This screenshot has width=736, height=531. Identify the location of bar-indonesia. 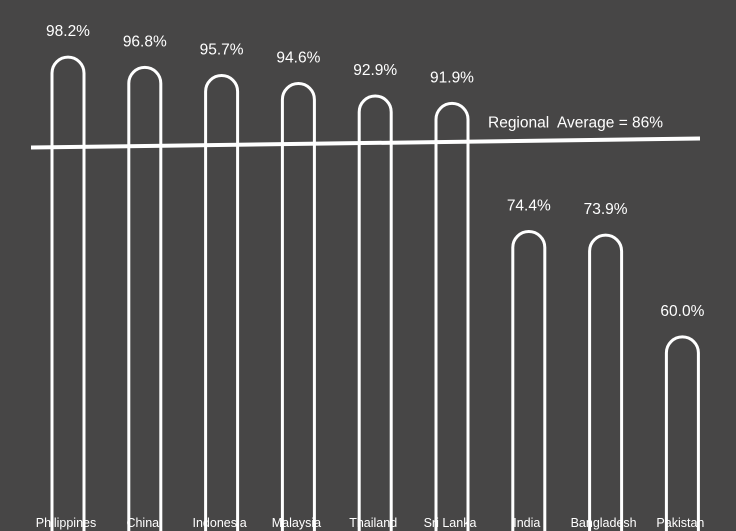
(222, 302).